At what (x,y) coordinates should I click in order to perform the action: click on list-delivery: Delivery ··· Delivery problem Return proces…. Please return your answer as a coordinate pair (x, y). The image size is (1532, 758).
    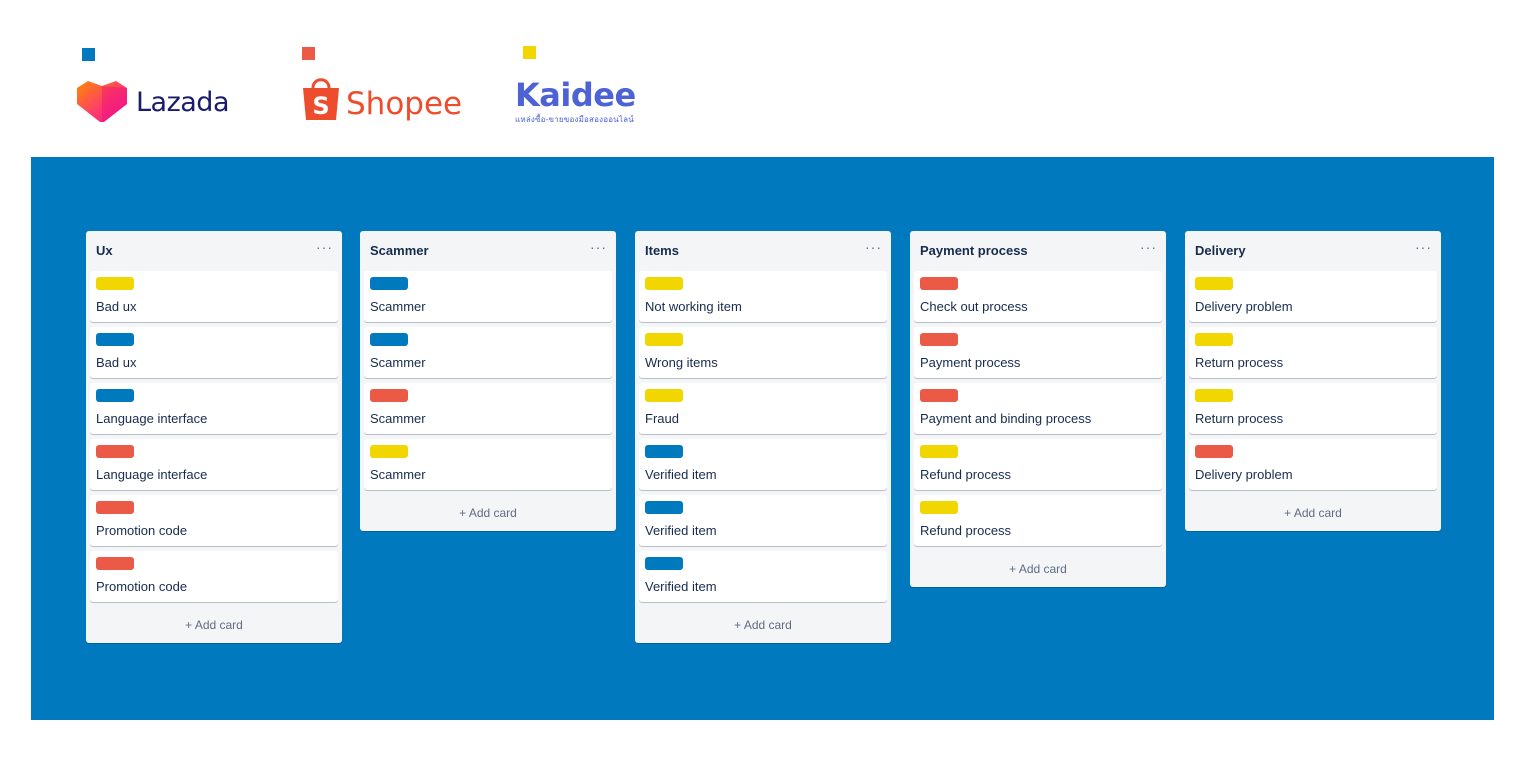
    Looking at the image, I should click on (1313, 381).